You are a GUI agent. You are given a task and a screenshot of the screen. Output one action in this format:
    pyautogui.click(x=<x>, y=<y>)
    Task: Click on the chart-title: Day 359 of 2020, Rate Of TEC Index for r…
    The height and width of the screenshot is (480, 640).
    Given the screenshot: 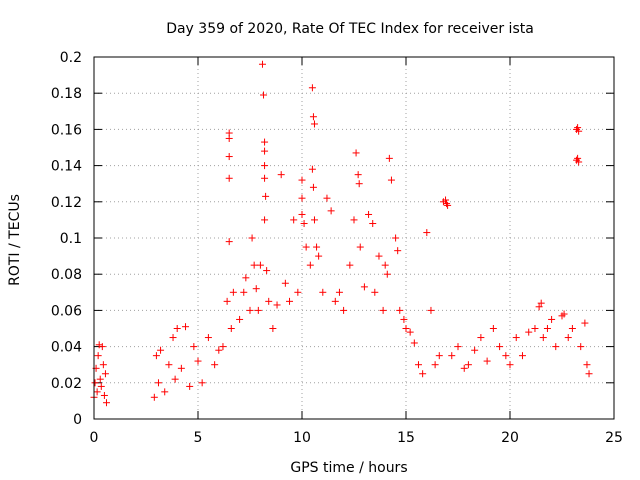 What is the action you would take?
    pyautogui.click(x=350, y=29)
    